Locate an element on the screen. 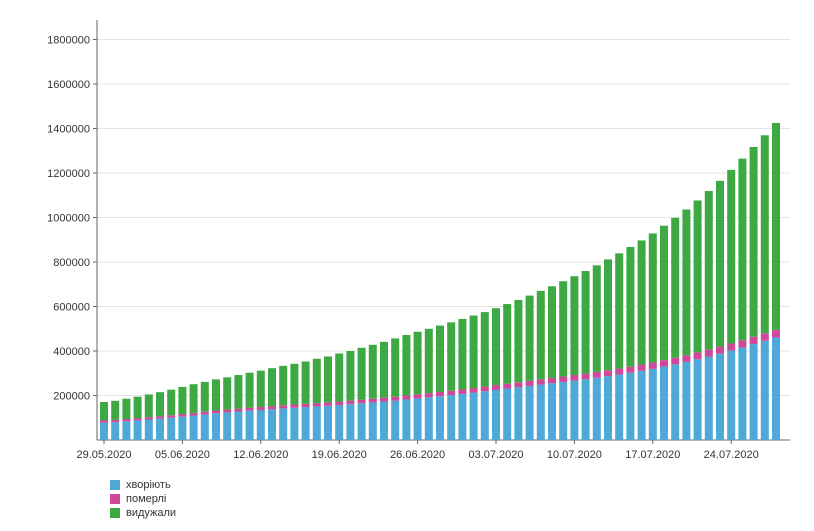 This screenshot has width=814, height=531. y-tick-label: 1000000 is located at coordinates (68, 219).